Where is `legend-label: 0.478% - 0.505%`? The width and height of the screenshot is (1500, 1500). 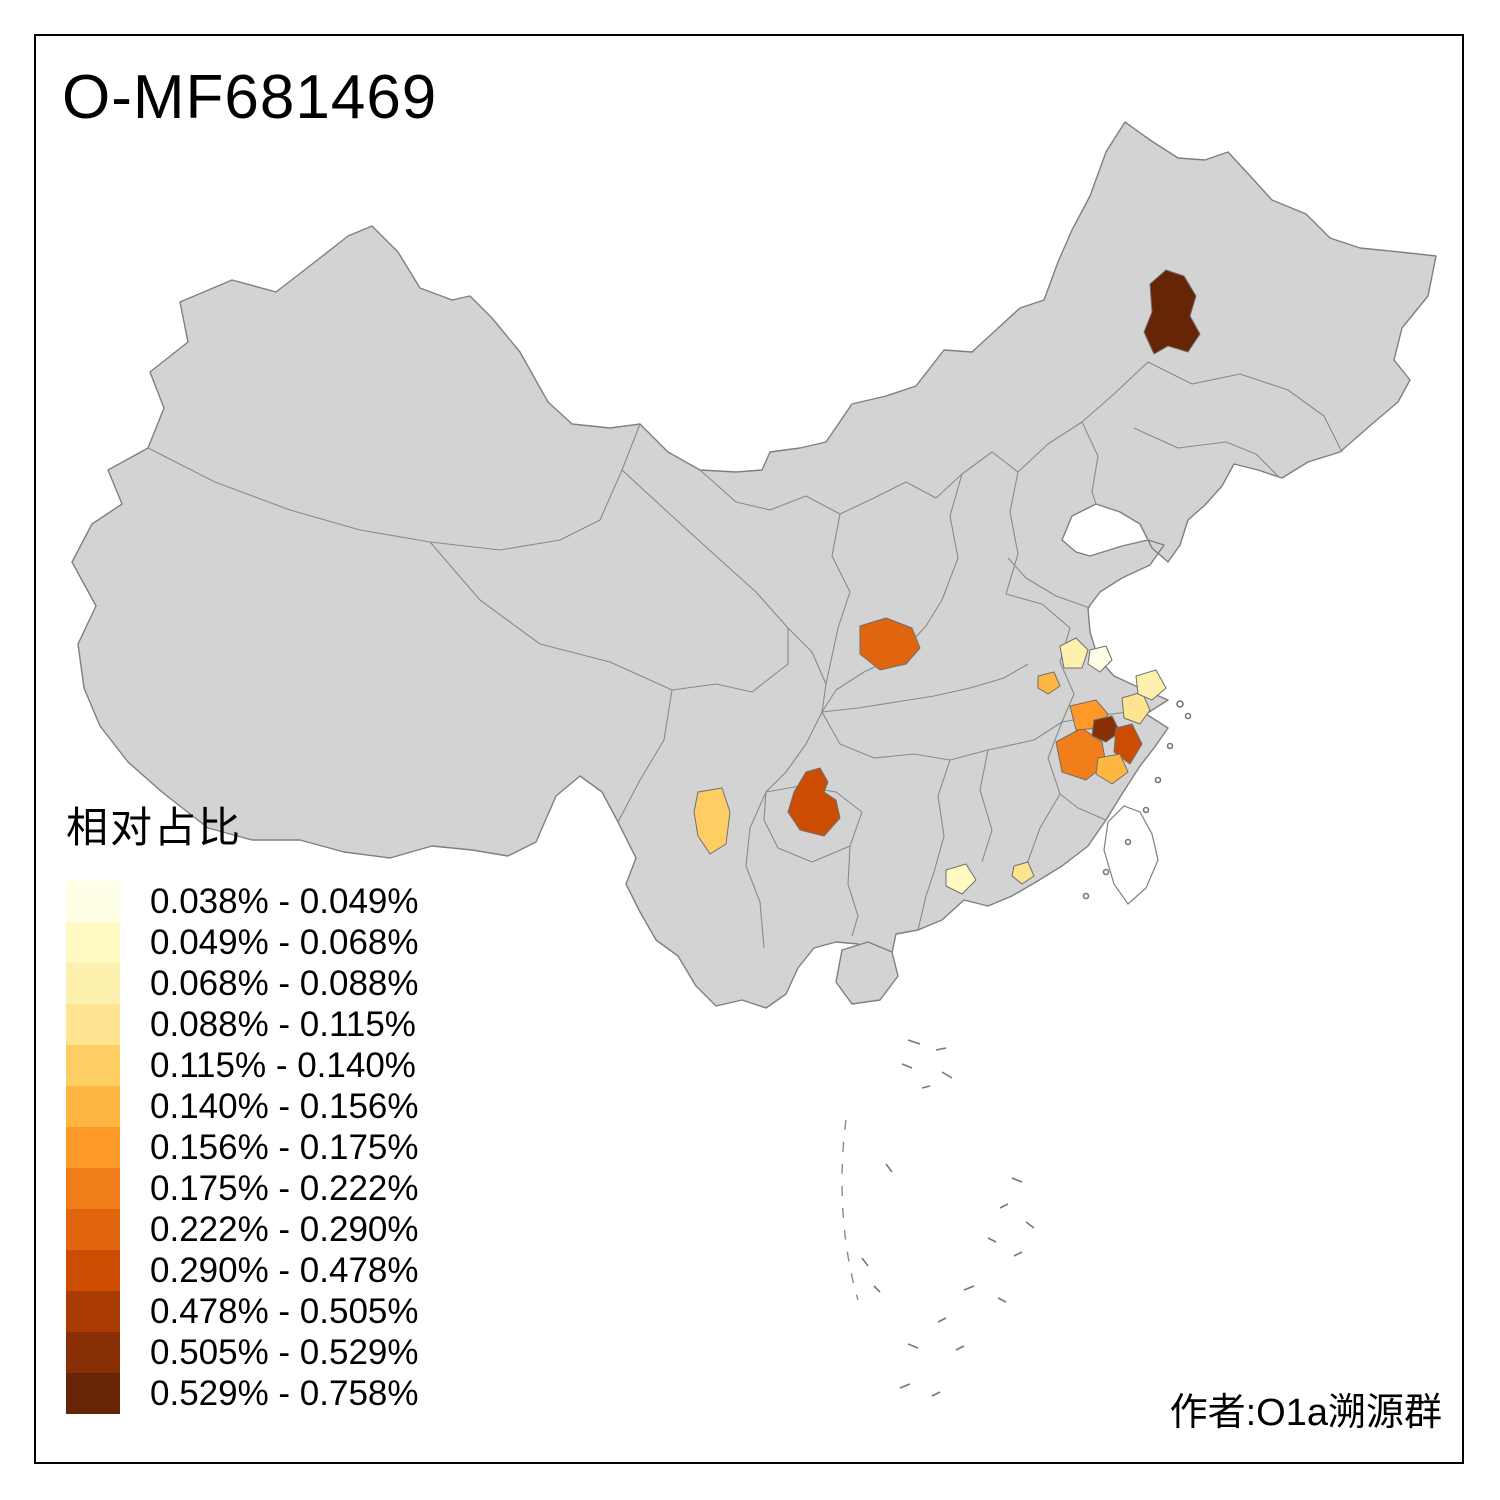
legend-label: 0.478% - 0.505% is located at coordinates (284, 1311).